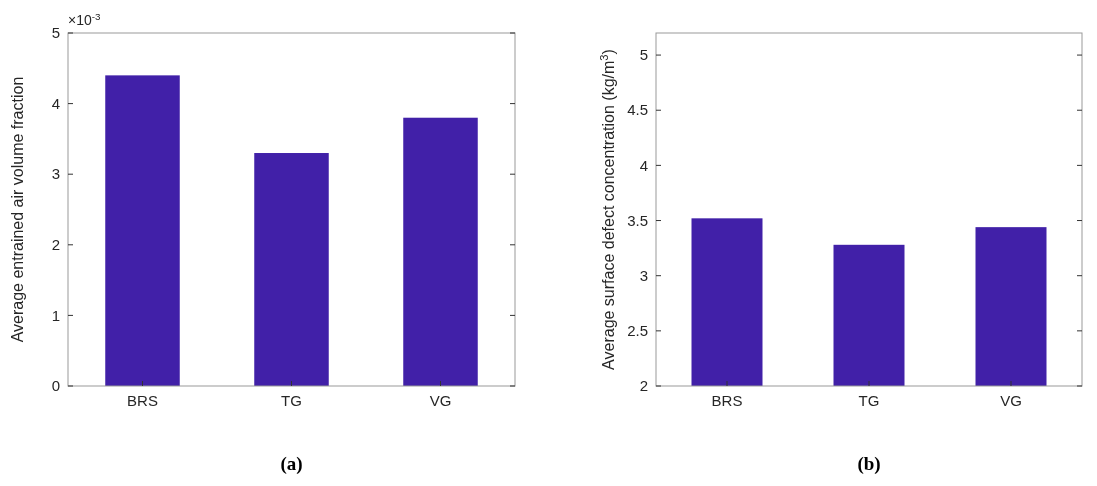 Image resolution: width=1097 pixels, height=486 pixels. What do you see at coordinates (17, 209) in the screenshot?
I see `y-axis-title: Average entrained air volume fraction` at bounding box center [17, 209].